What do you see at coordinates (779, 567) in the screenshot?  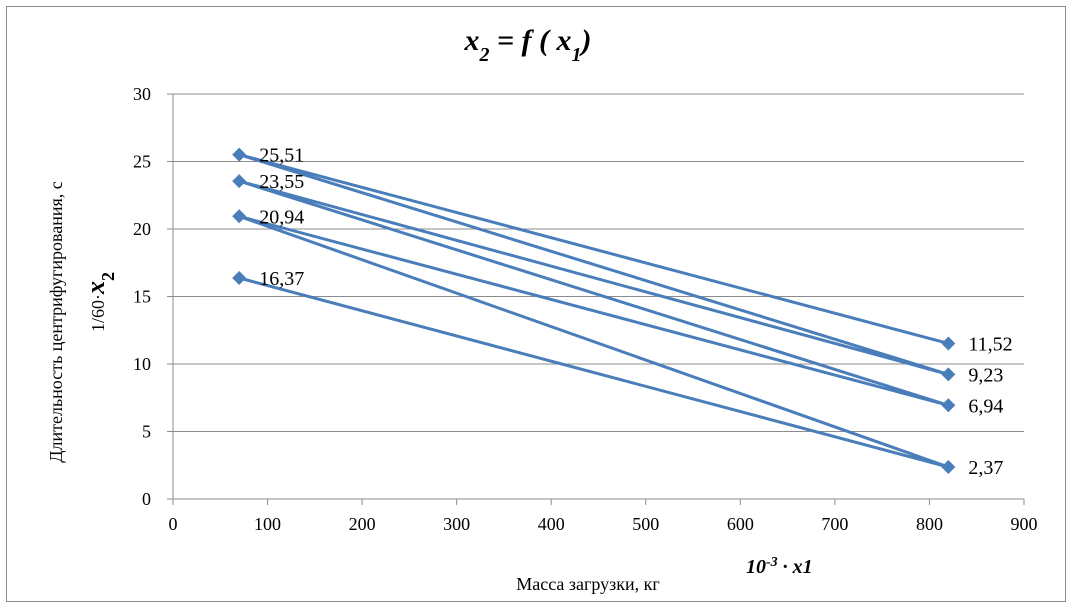 I see `x-axis-unit: 10-3 · x1` at bounding box center [779, 567].